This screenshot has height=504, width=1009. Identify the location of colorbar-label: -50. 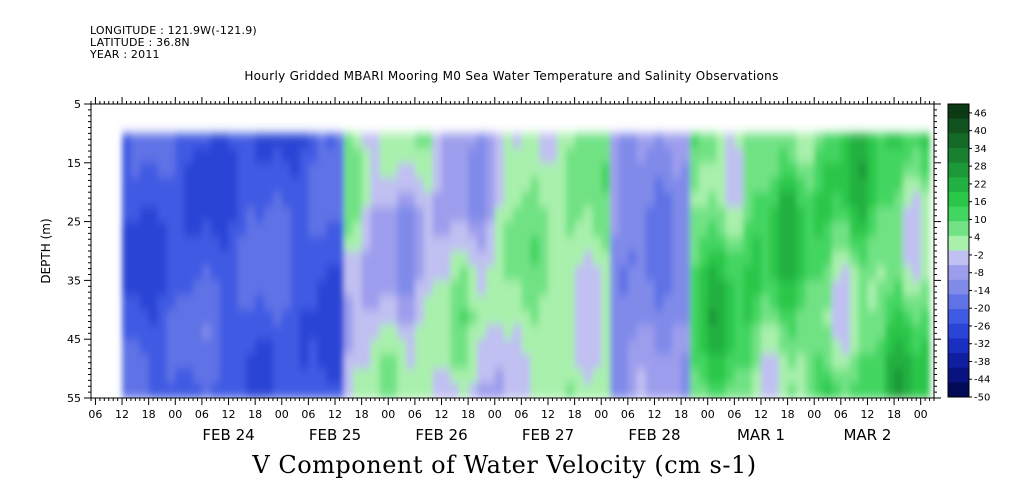
(982, 398).